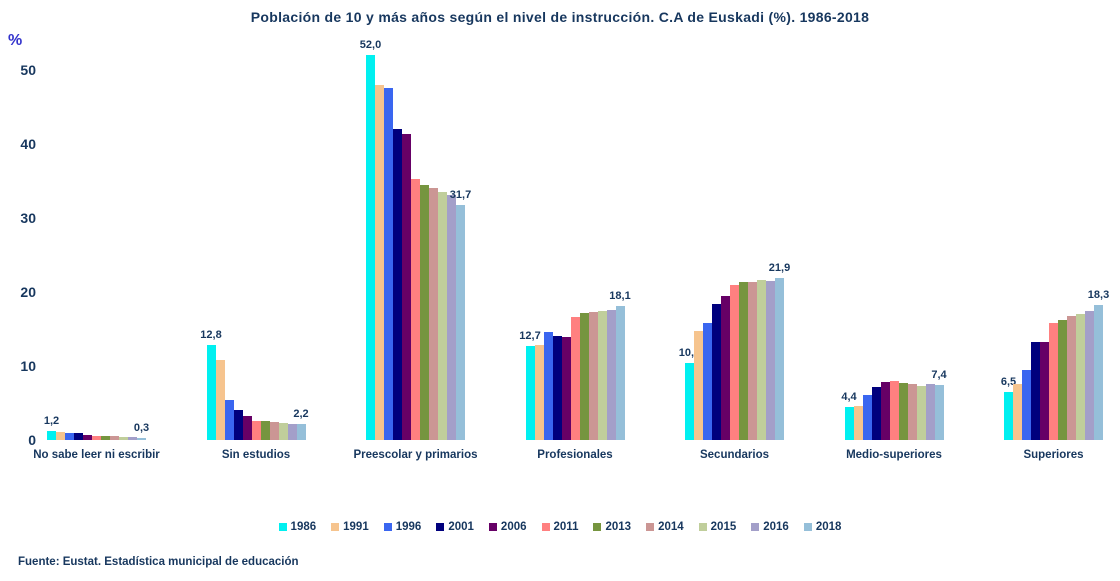 Image resolution: width=1120 pixels, height=581 pixels. I want to click on category-label: Secundarios, so click(734, 455).